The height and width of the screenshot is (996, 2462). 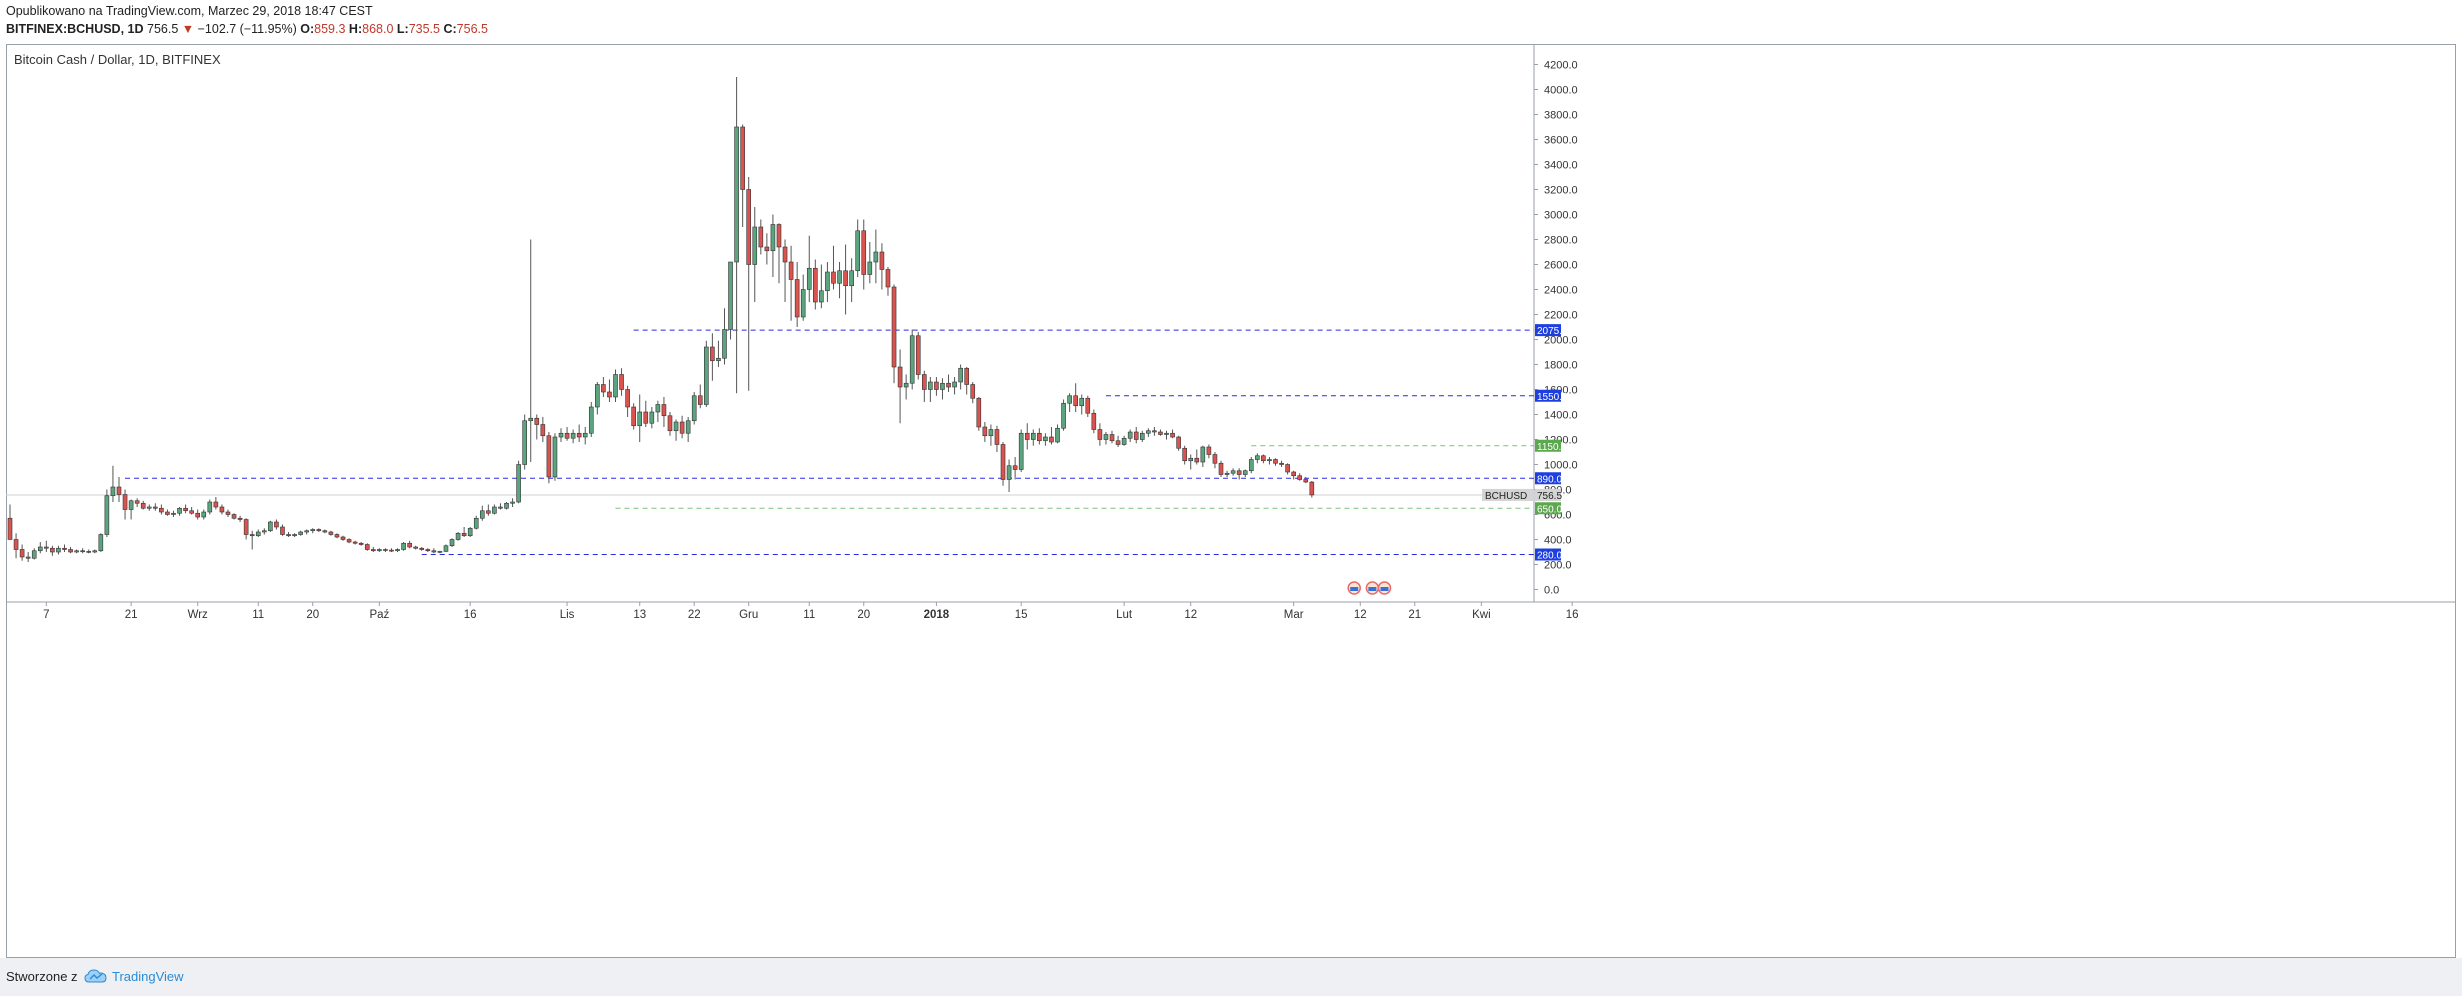 I want to click on level-tag-text-650.0: 650.0, so click(x=1549, y=509).